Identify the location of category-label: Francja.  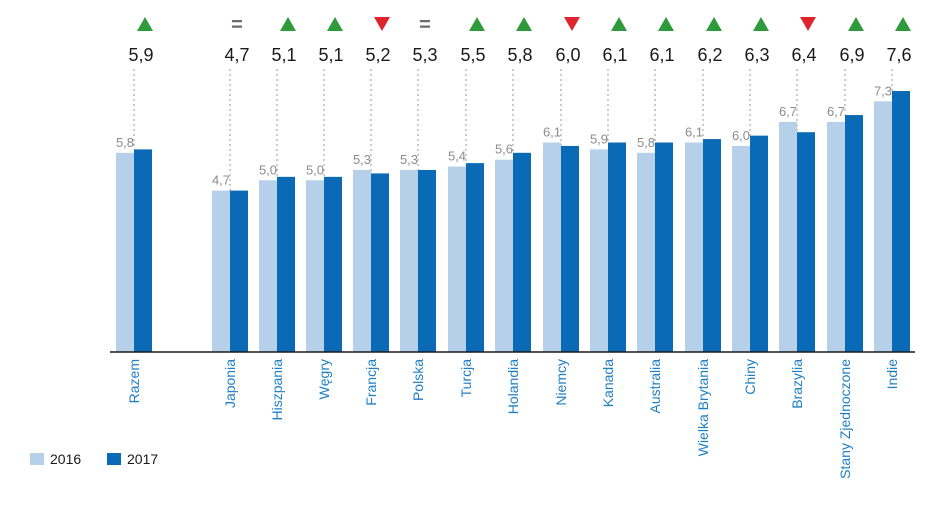
(371, 382).